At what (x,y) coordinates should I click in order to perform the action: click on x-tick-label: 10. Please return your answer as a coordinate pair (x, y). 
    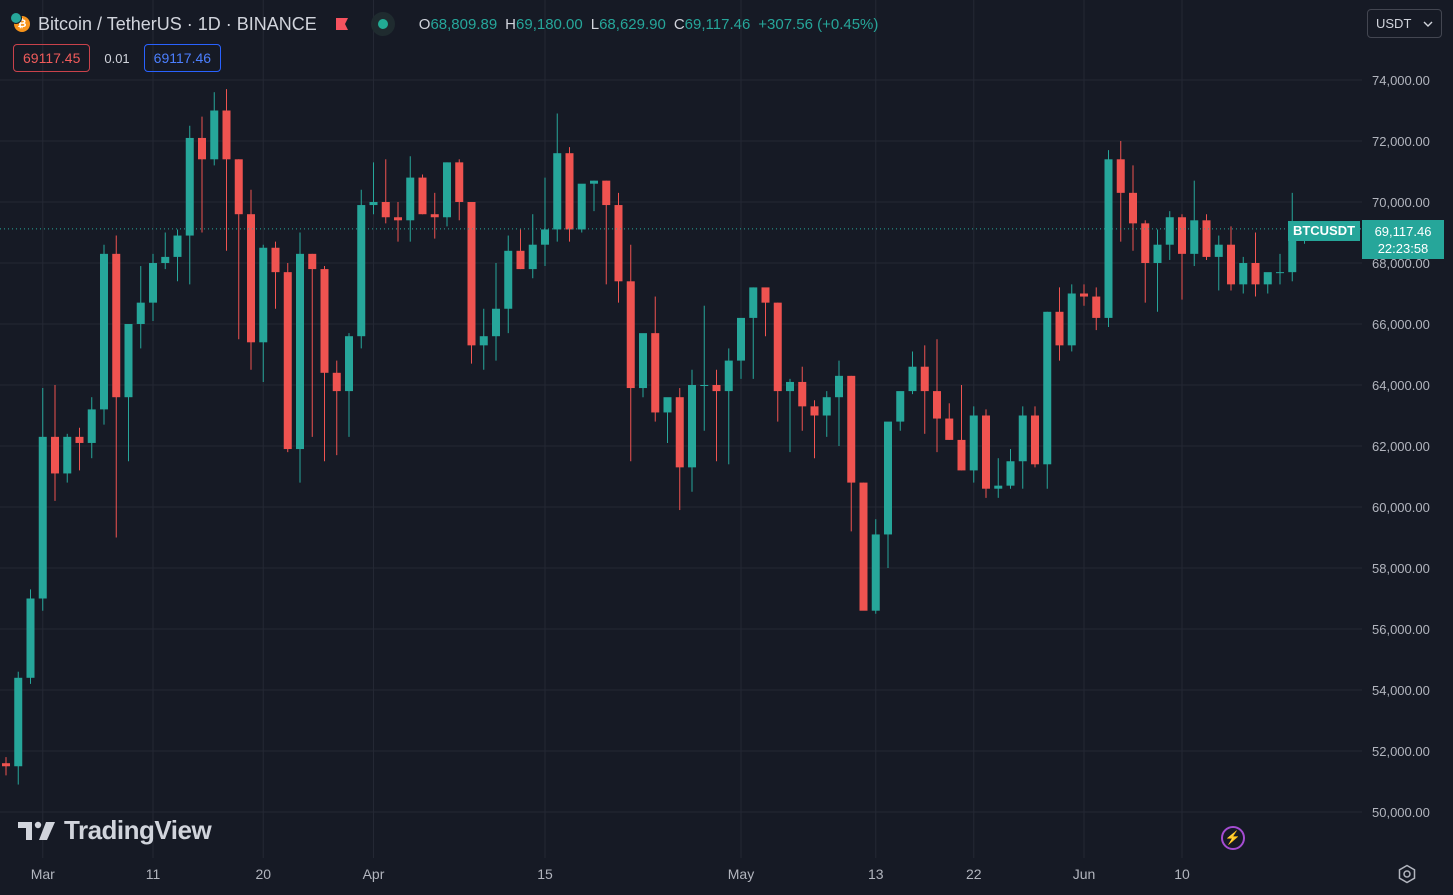
    Looking at the image, I should click on (1182, 874).